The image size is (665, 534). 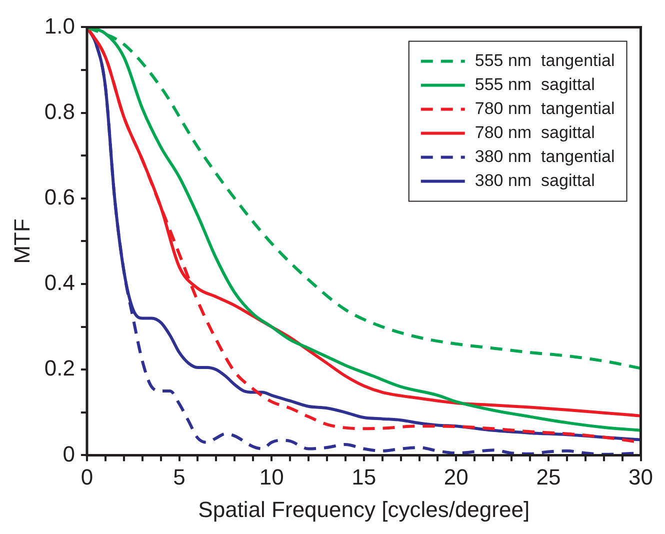 I want to click on x-tick-label: 20, so click(x=456, y=477).